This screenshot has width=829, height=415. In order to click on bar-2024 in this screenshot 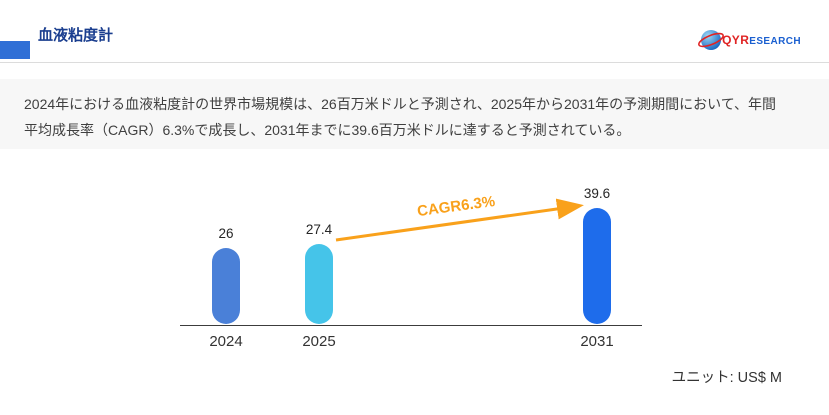, I will do `click(226, 286)`.